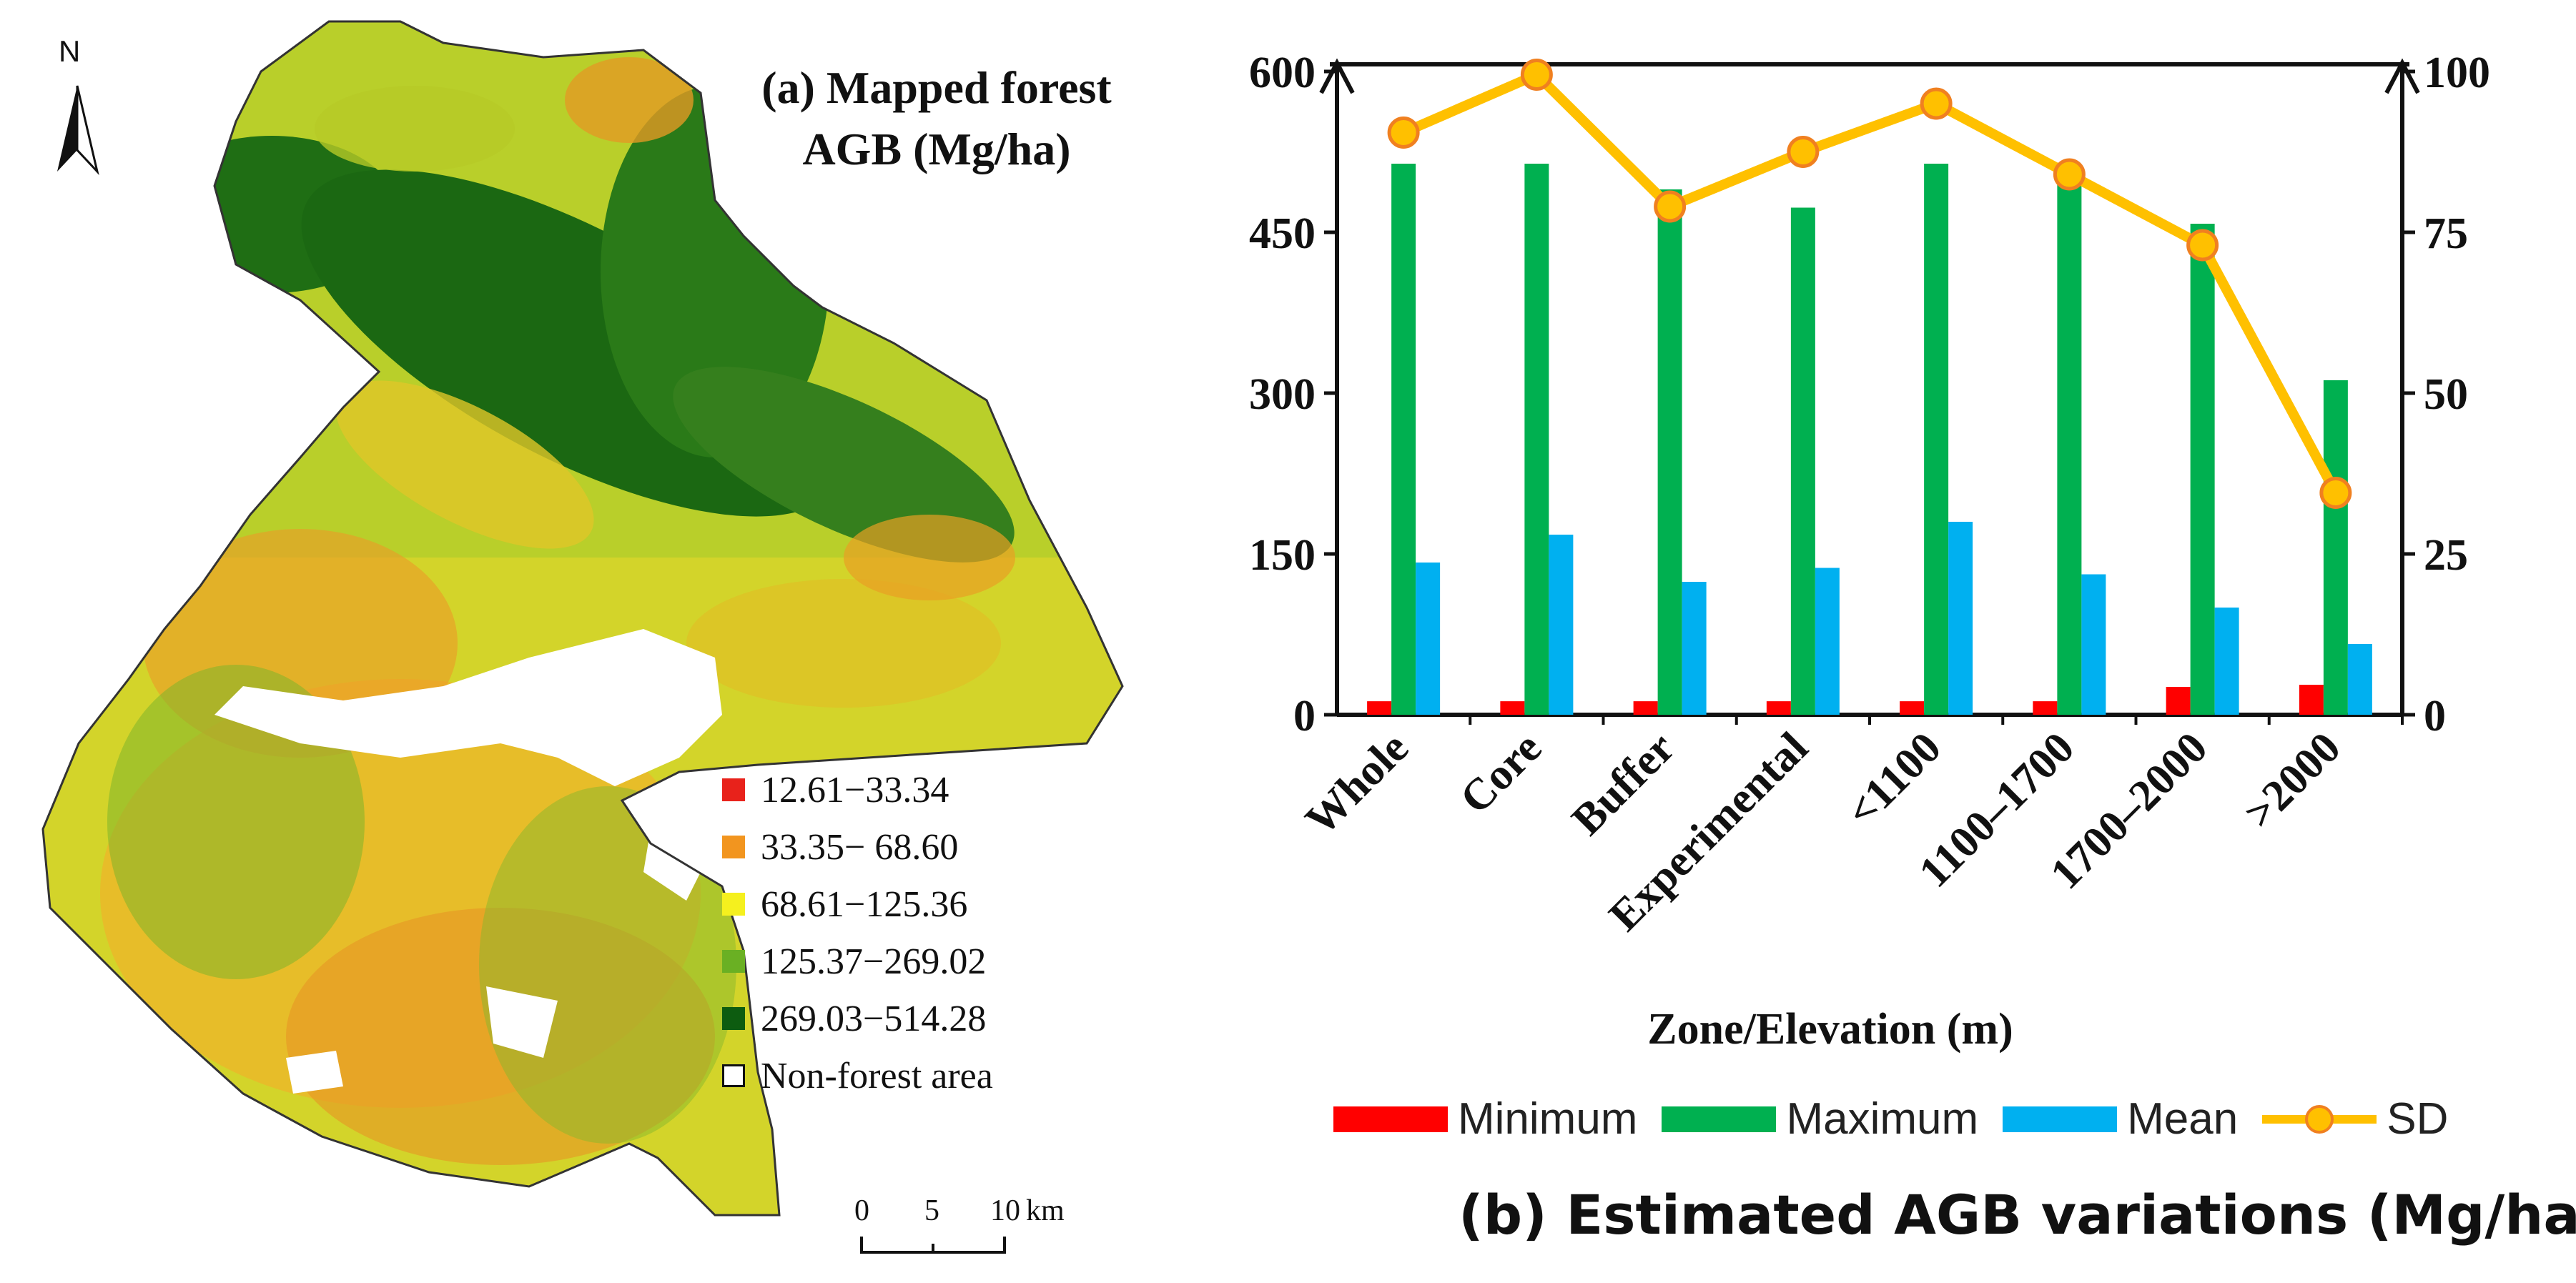 The image size is (2576, 1283). I want to click on left-tick-label: 150, so click(1282, 555).